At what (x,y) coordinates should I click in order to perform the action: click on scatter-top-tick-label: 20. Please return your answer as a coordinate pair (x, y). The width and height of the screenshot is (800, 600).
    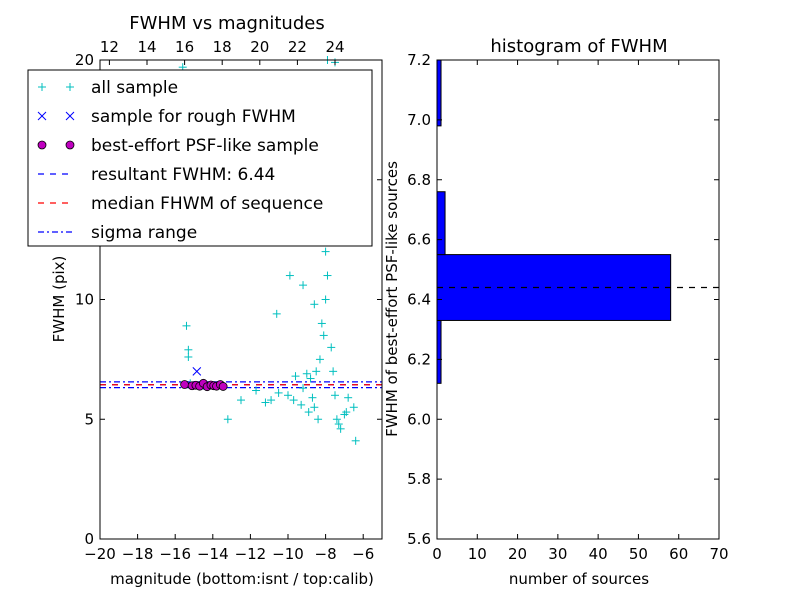
    Looking at the image, I should click on (259, 47).